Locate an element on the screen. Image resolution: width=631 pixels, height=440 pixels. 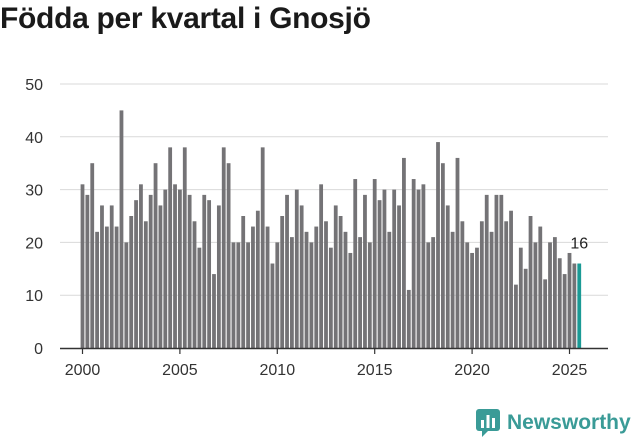
chart-title: Födda per kvartal i Gnosjö is located at coordinates (185, 18).